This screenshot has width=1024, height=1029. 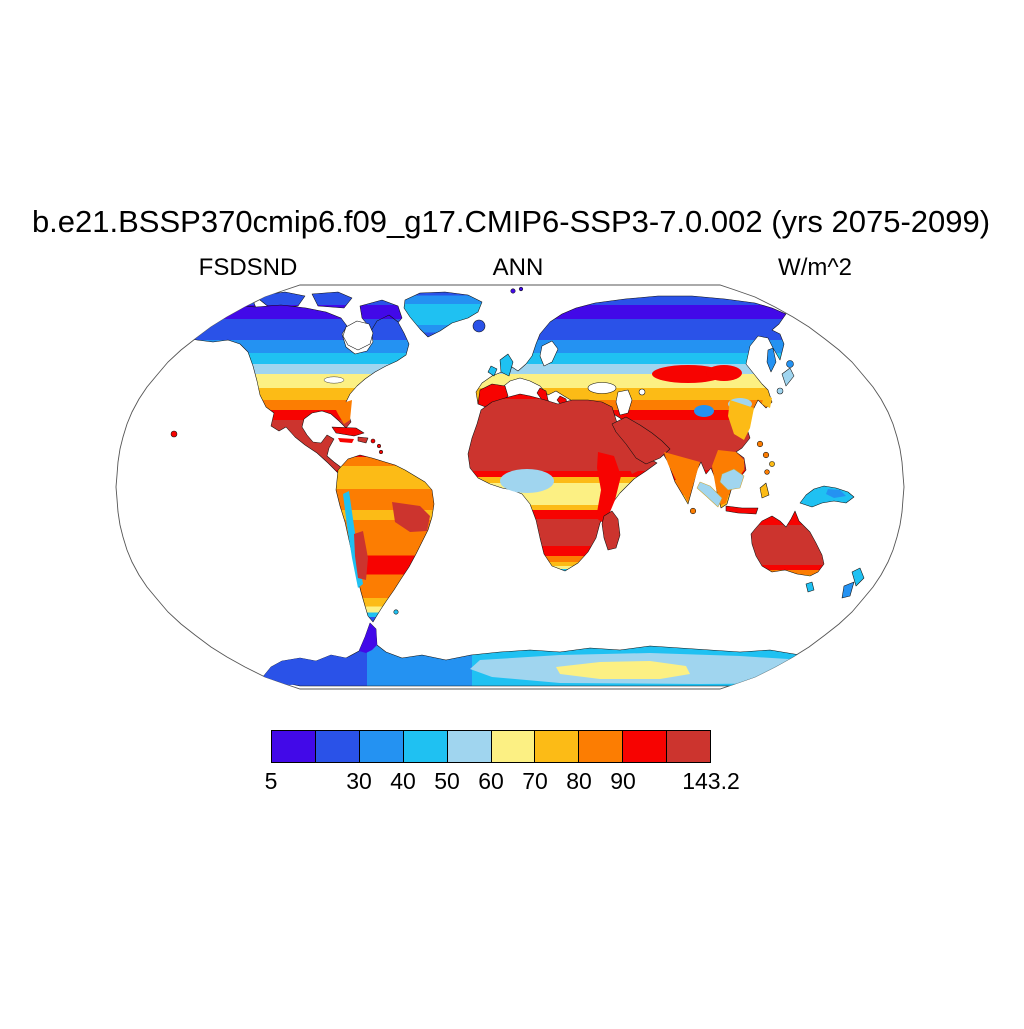 I want to click on colorbar-tick-label: 50, so click(x=447, y=781).